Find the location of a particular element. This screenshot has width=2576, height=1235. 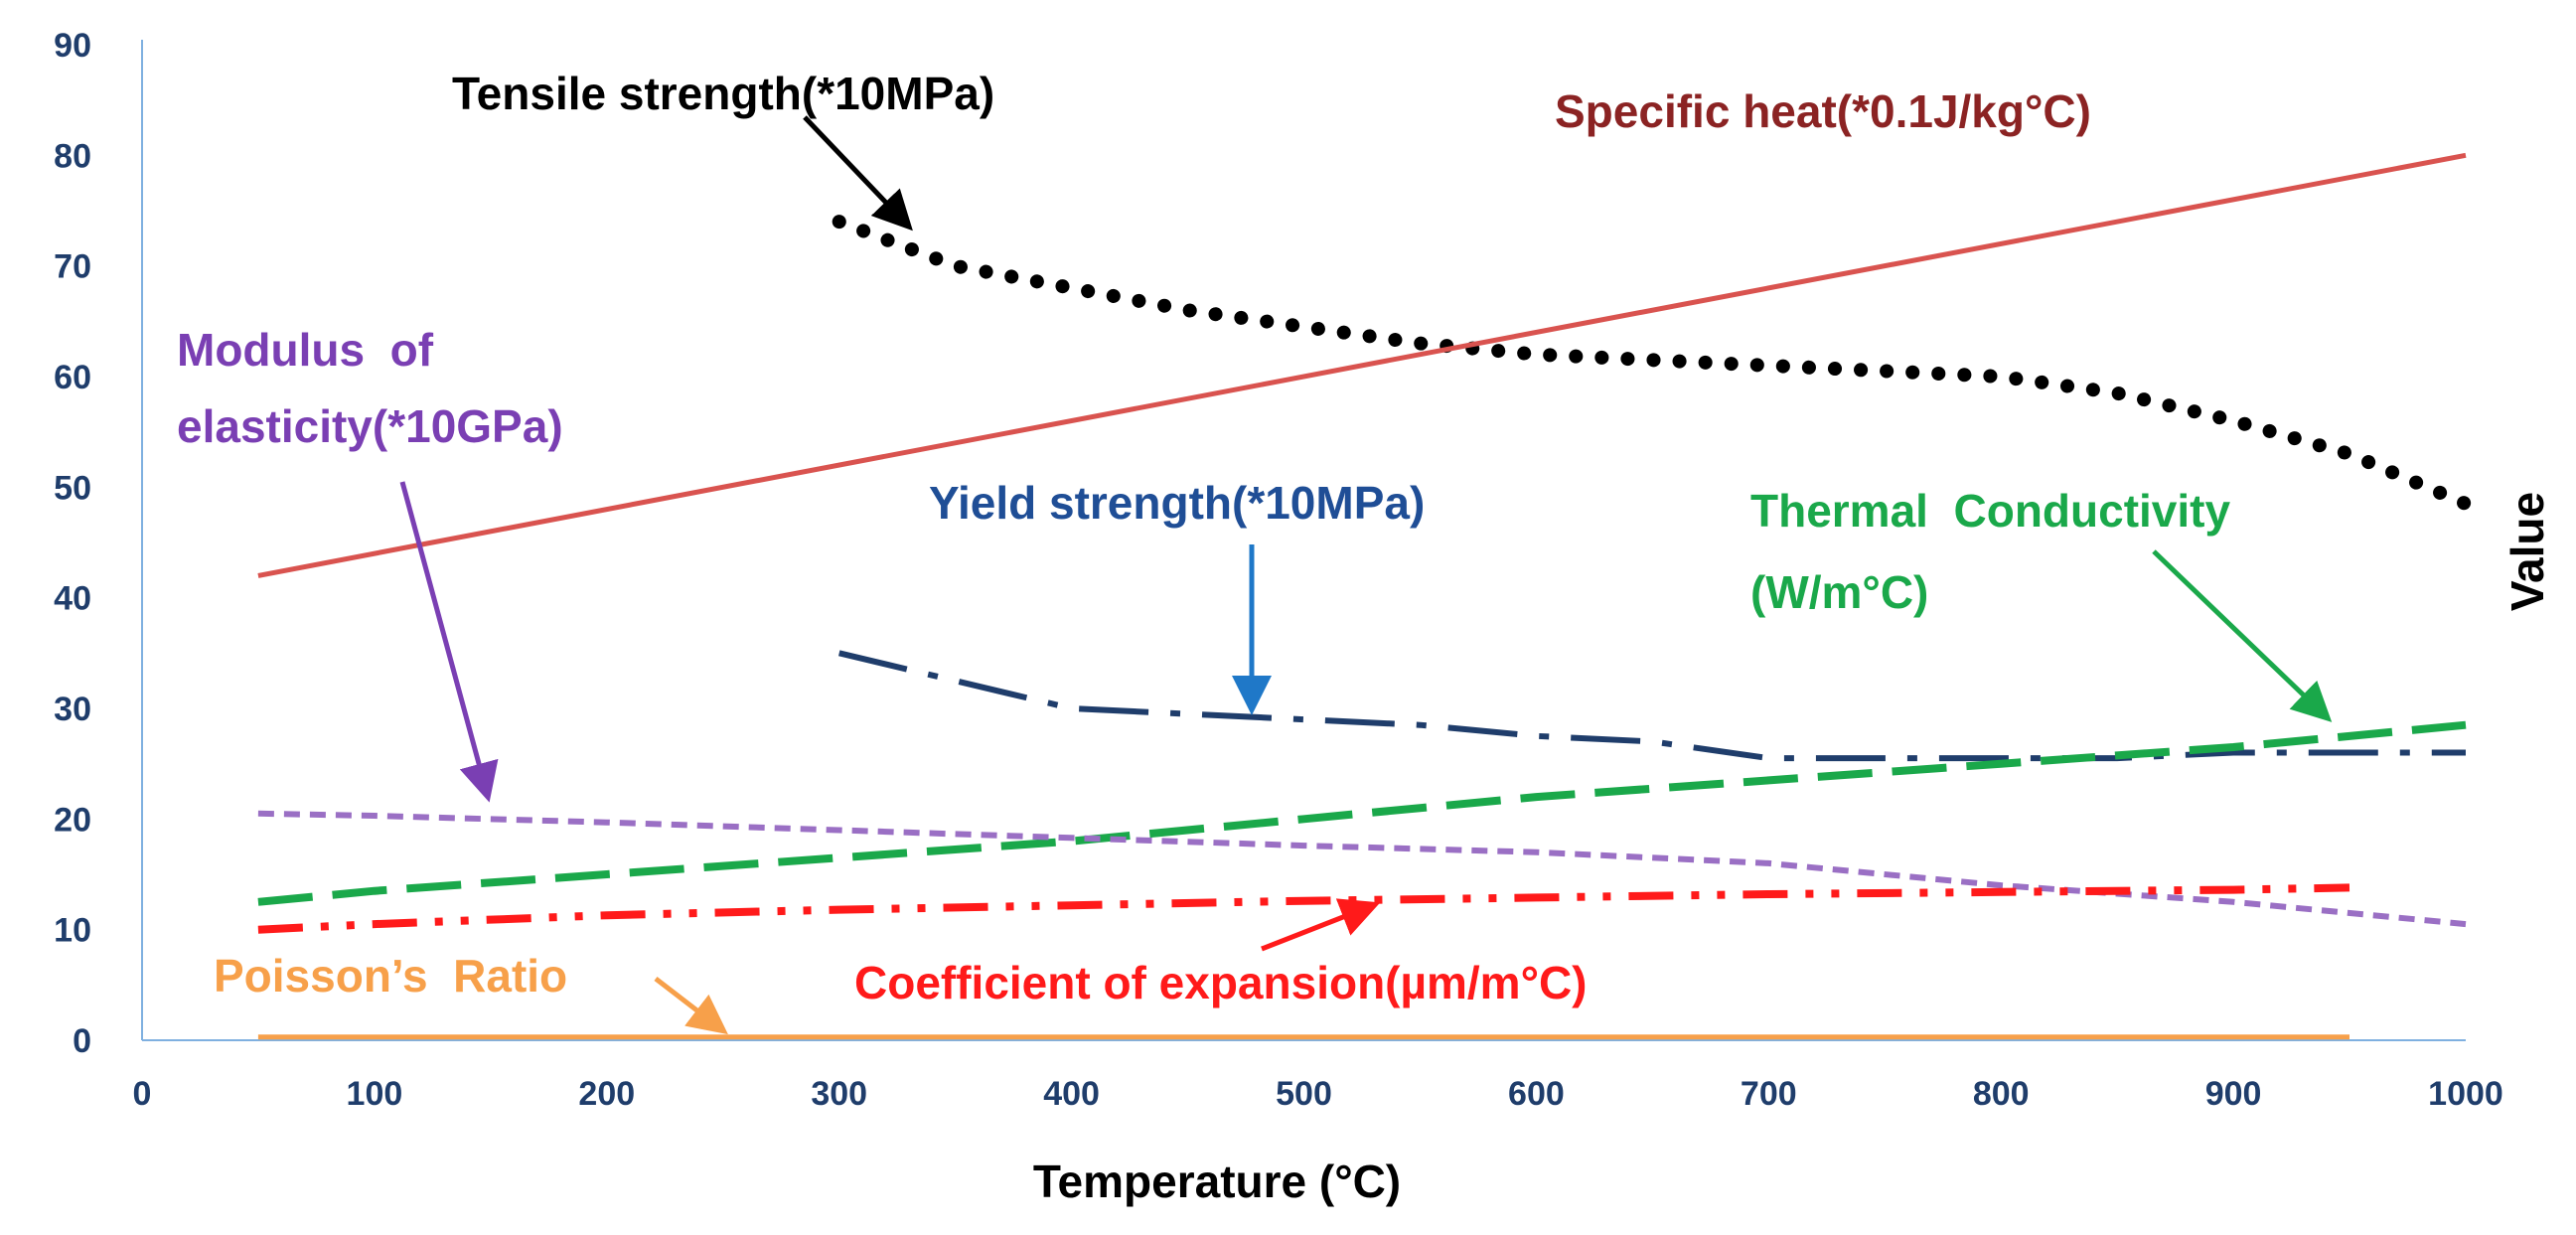

annotation-thermal-line1: Thermal Conductivity is located at coordinates (1990, 511).